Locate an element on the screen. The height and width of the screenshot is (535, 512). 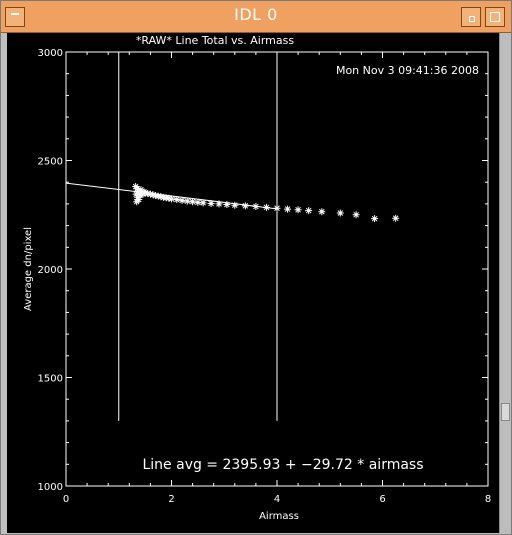
scrollbar-thumb is located at coordinates (505, 412).